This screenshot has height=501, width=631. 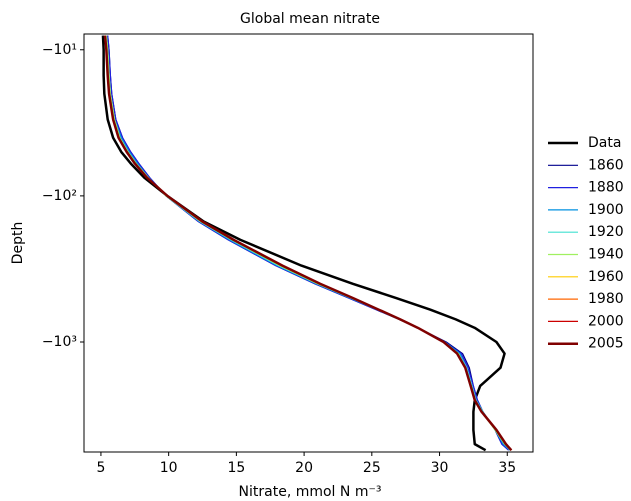 I want to click on legend-label: 1920, so click(x=606, y=232).